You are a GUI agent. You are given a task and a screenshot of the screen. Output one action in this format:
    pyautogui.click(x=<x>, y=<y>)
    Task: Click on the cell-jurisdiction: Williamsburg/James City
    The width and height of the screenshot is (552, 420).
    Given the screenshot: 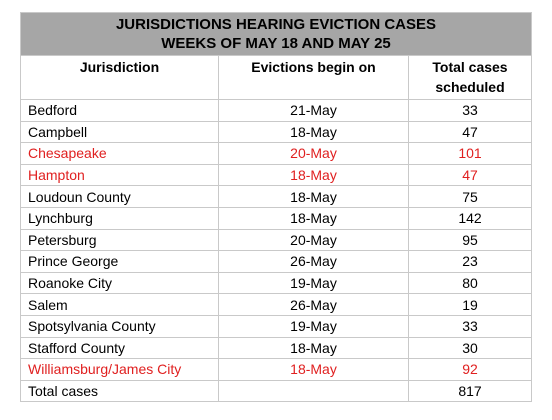 What is the action you would take?
    pyautogui.click(x=119, y=369)
    